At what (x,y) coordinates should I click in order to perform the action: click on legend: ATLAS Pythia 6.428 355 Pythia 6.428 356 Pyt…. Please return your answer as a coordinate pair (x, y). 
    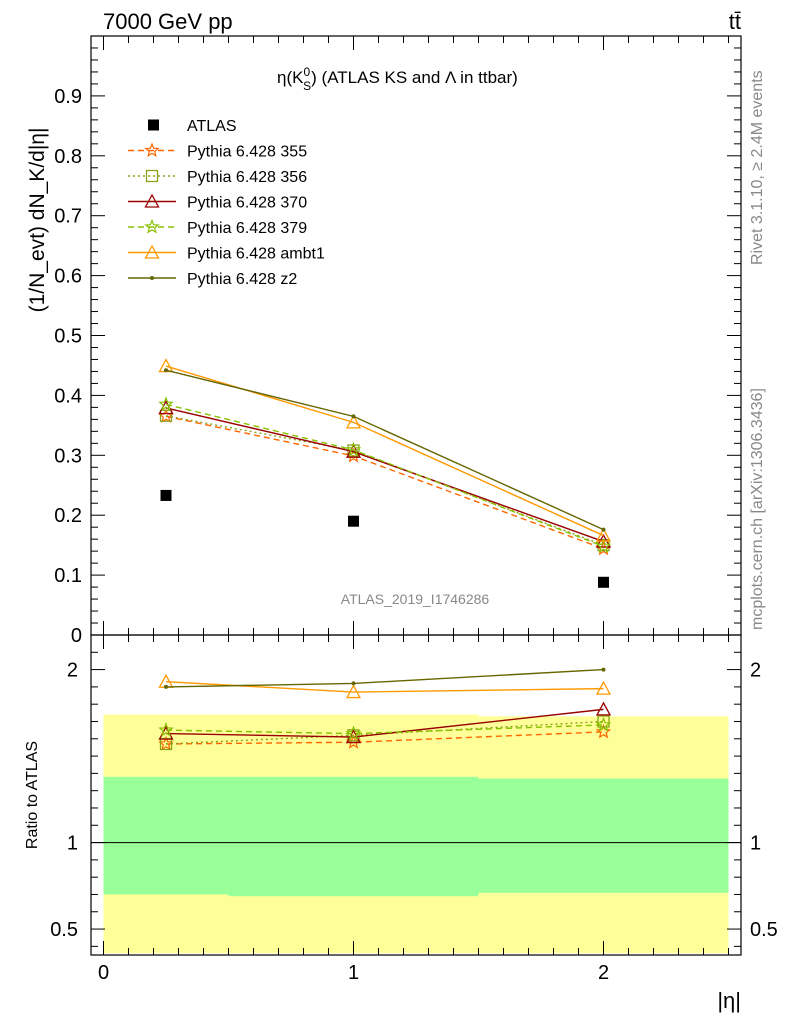
    Looking at the image, I should click on (226, 203).